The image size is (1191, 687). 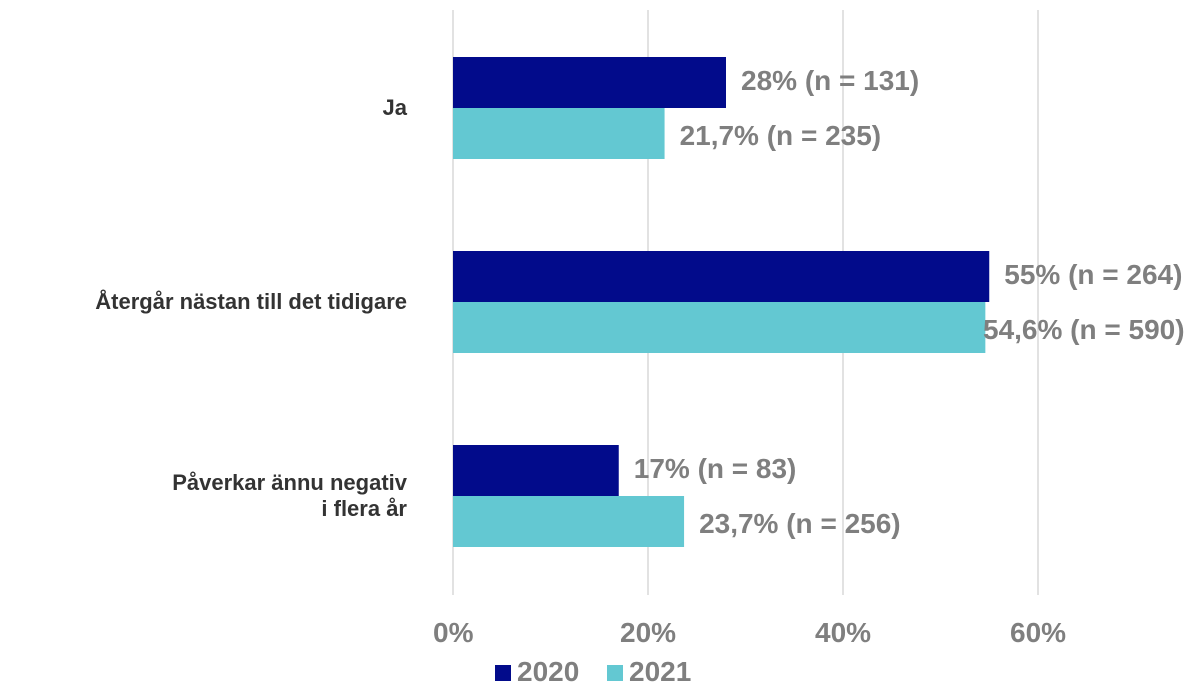 What do you see at coordinates (453, 632) in the screenshot?
I see `x-tick-label: 0%` at bounding box center [453, 632].